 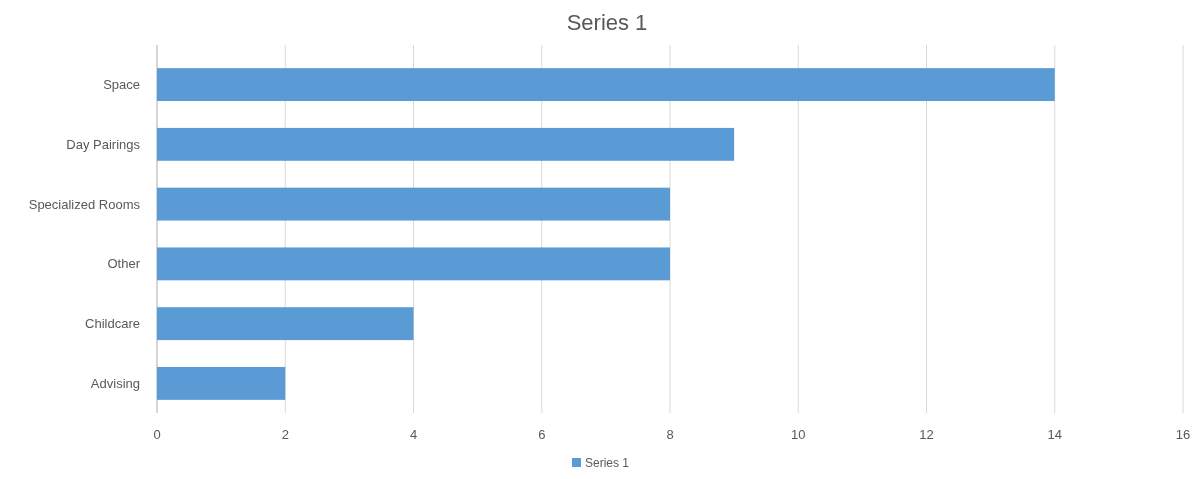 I want to click on y-tick-label: Day Pairings, so click(x=103, y=144).